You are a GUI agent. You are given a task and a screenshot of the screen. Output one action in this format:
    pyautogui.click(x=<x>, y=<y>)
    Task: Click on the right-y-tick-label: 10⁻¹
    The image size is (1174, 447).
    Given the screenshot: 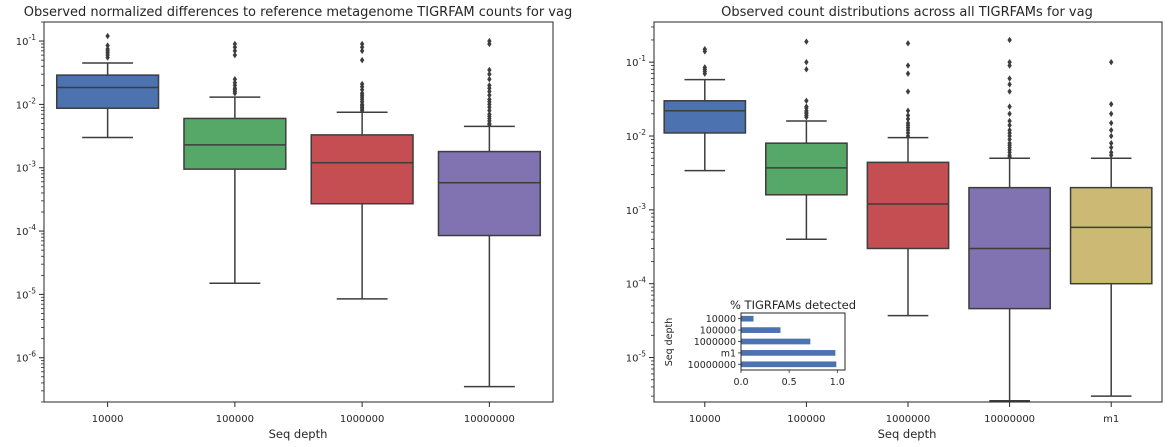 What is the action you would take?
    pyautogui.click(x=636, y=61)
    